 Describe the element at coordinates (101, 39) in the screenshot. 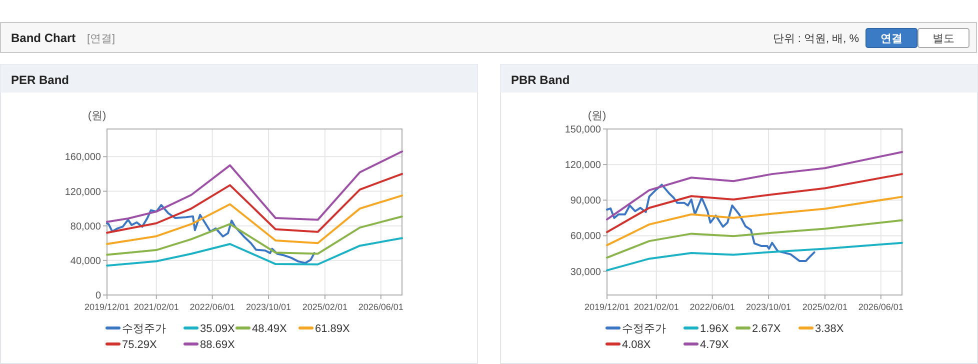

I see `text: [연결]` at that location.